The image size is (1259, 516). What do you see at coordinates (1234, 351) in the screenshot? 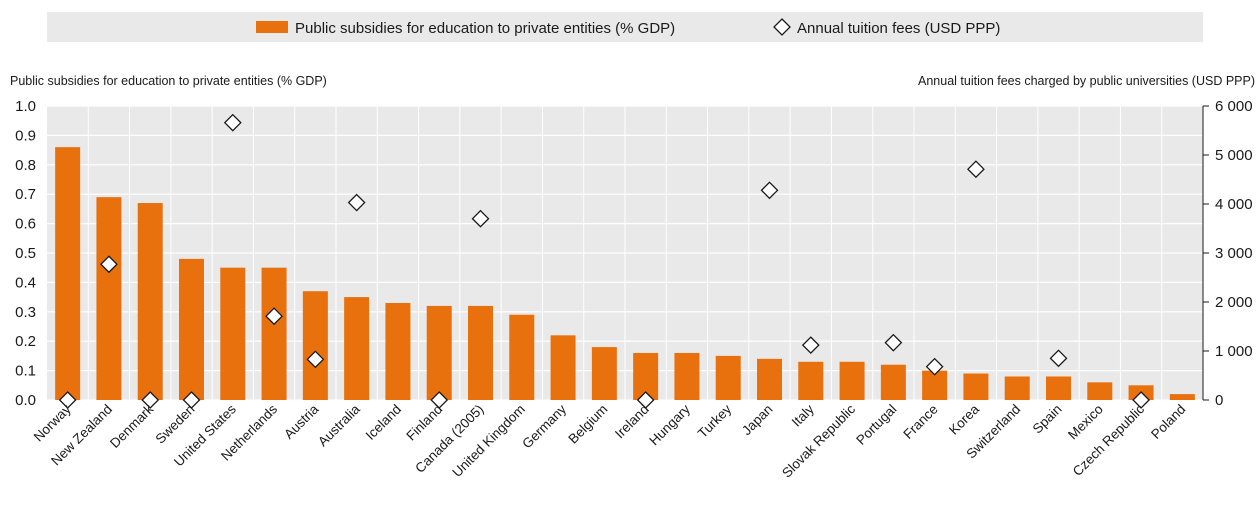
I see `right-tick-label: 1 000` at bounding box center [1234, 351].